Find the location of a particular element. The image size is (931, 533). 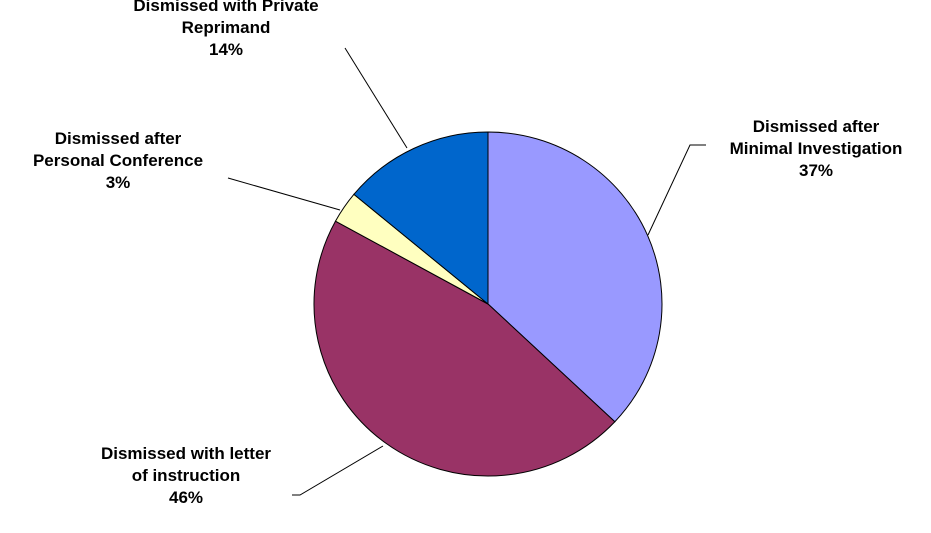

slice-label-dismissed-after-minimal-investigation: Dismissed after Minimal Investigation 37% is located at coordinates (816, 148).